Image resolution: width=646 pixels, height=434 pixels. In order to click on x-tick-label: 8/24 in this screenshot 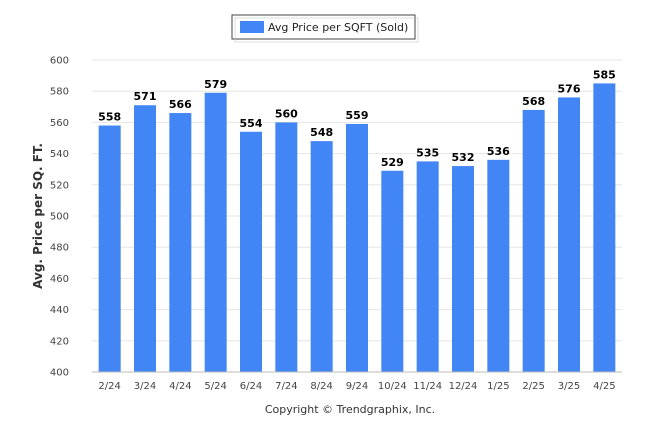, I will do `click(321, 386)`.